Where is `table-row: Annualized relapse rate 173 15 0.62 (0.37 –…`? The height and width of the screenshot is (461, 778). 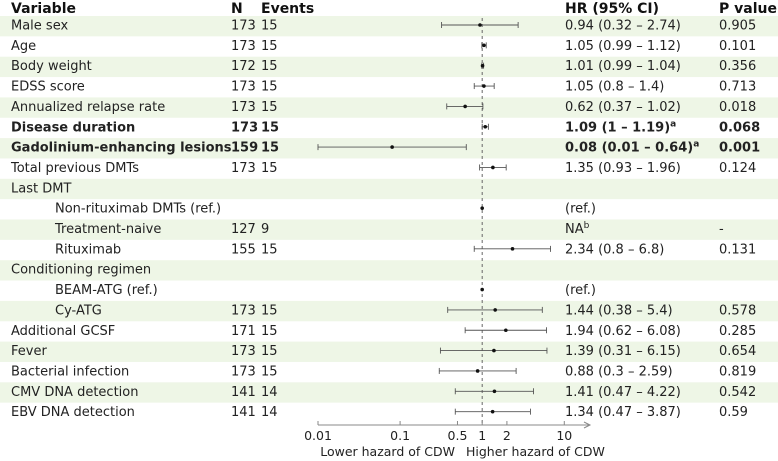
table-row: Annualized relapse rate 173 15 0.62 (0.37 –… is located at coordinates (383, 107).